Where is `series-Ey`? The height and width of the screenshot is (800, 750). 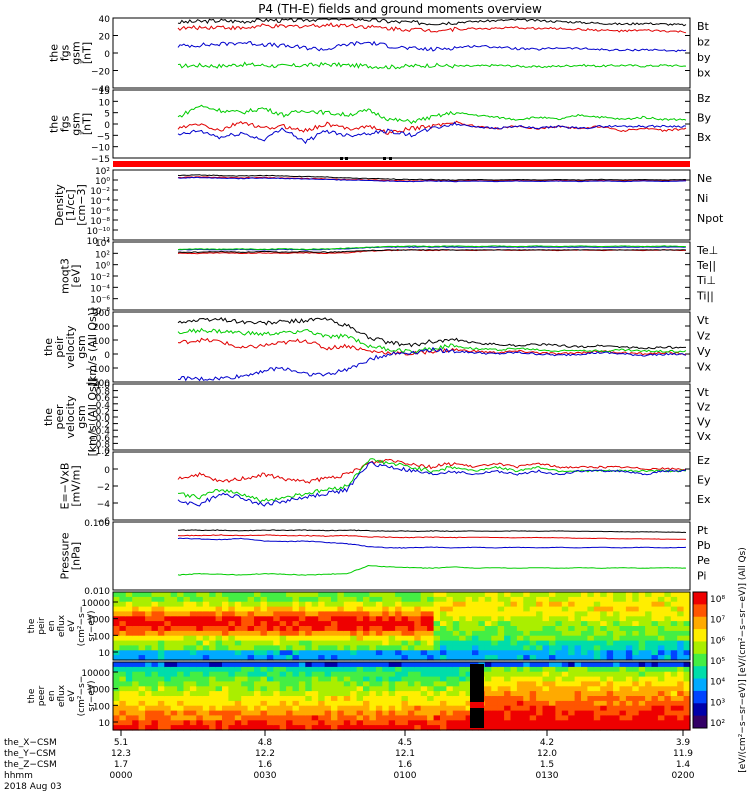 series-Ey is located at coordinates (432, 480).